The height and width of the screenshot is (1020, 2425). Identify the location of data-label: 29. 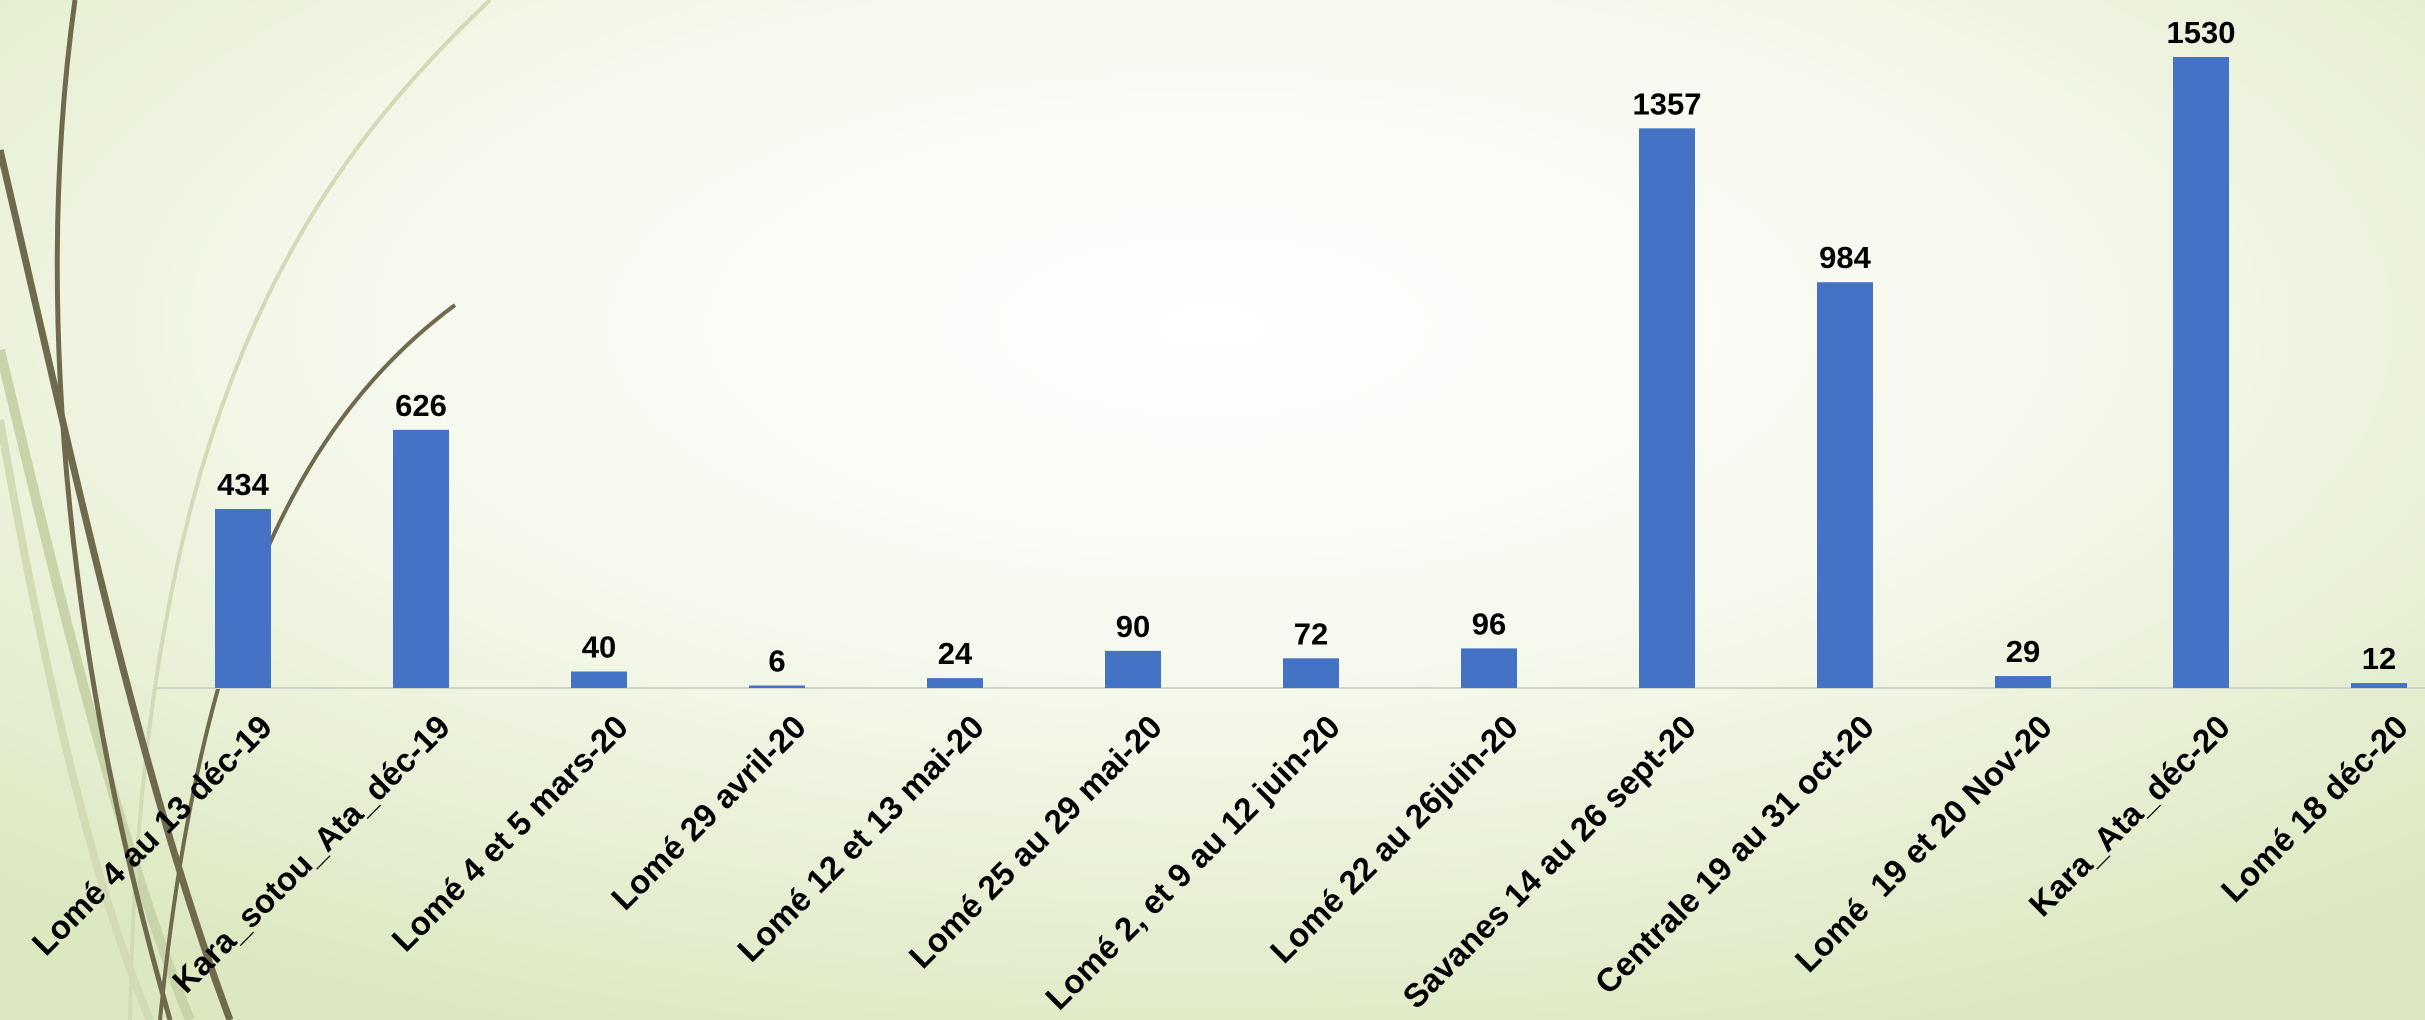
(2023, 651).